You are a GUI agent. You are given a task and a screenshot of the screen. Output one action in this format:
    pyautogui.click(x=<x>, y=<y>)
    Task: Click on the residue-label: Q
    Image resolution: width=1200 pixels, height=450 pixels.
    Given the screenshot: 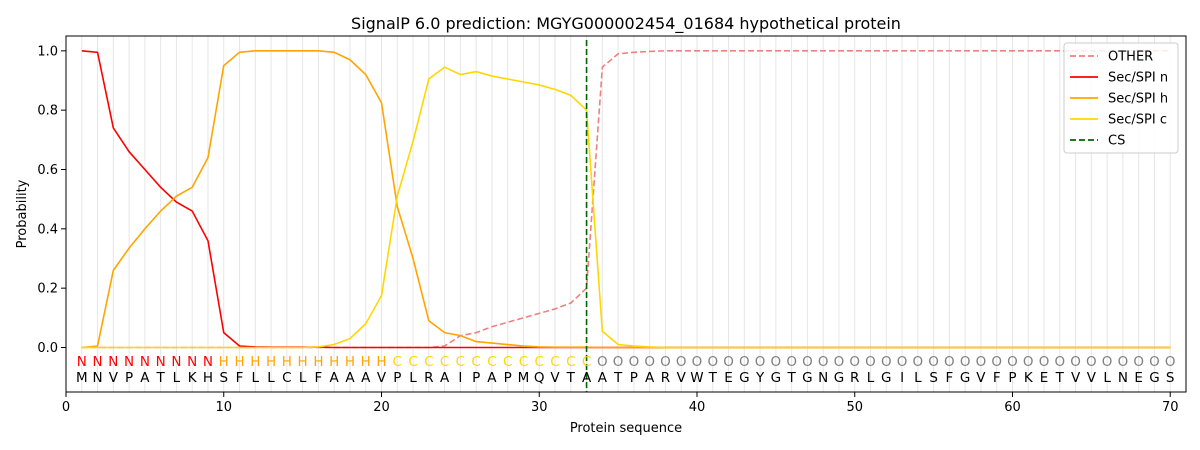 What is the action you would take?
    pyautogui.click(x=539, y=378)
    